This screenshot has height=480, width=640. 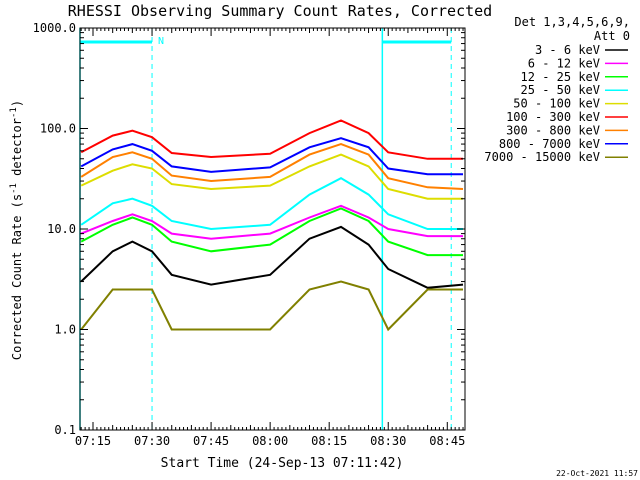 I want to click on y-tick-label: 100.0, so click(x=58, y=129).